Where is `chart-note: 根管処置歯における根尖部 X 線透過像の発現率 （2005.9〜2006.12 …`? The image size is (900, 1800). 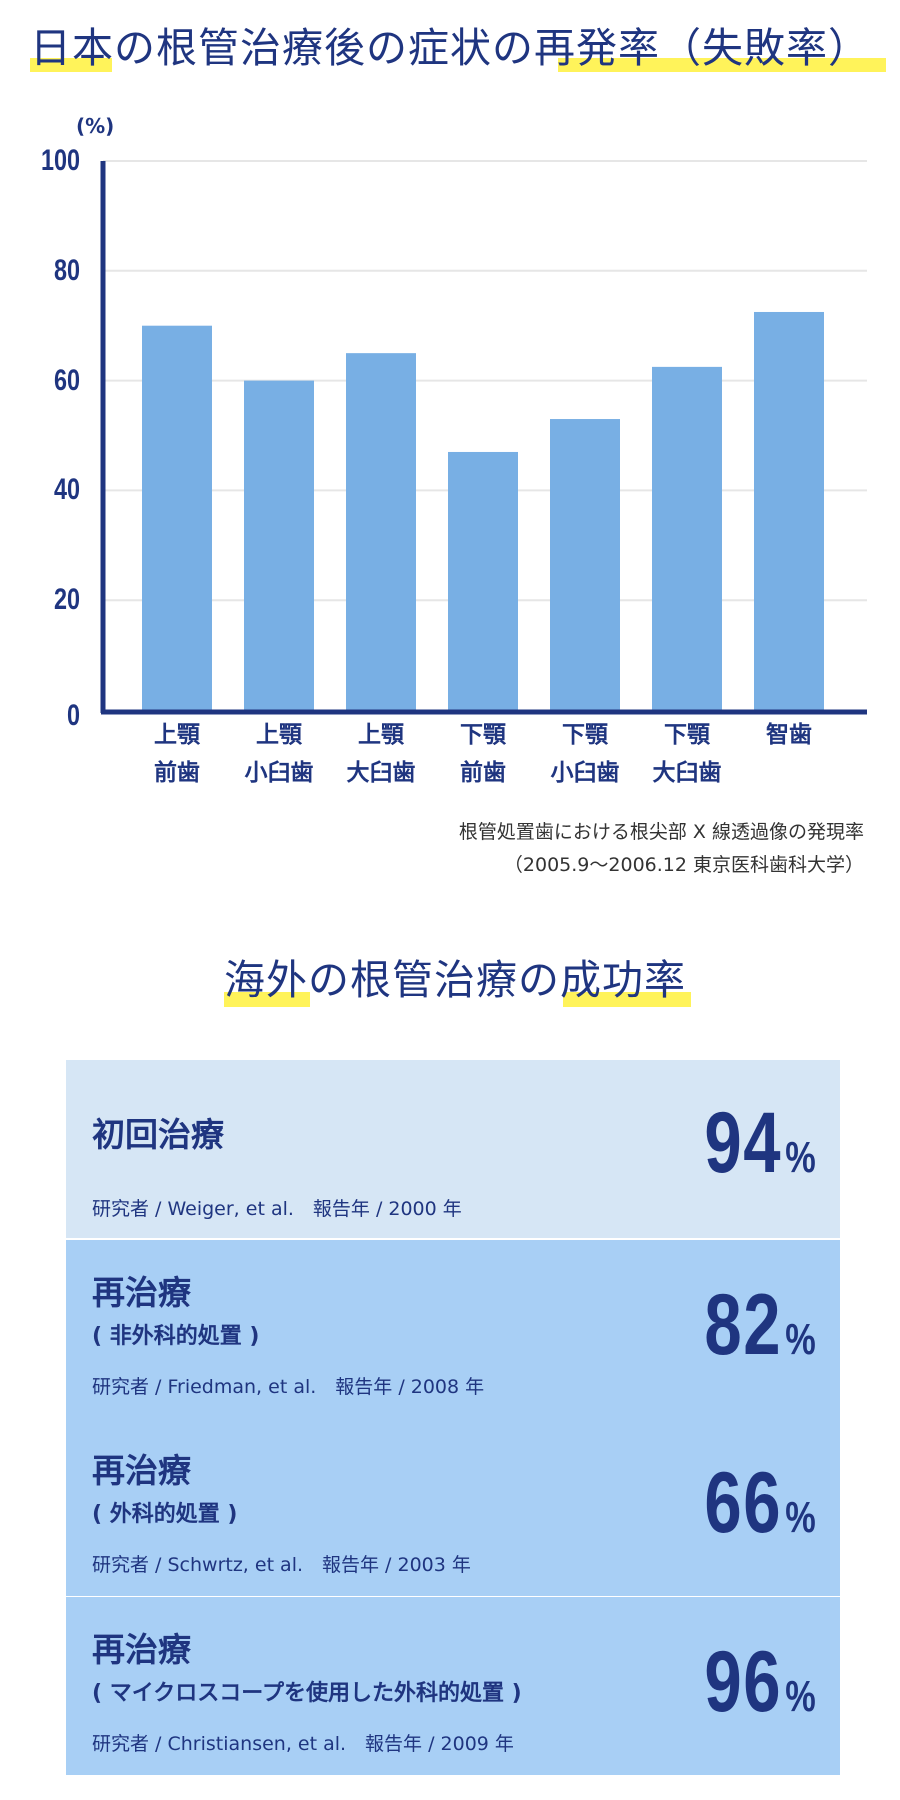
chart-note: 根管処置歯における根尖部 X 線透過像の発現率 （2005.9〜2006.12 … is located at coordinates (661, 849).